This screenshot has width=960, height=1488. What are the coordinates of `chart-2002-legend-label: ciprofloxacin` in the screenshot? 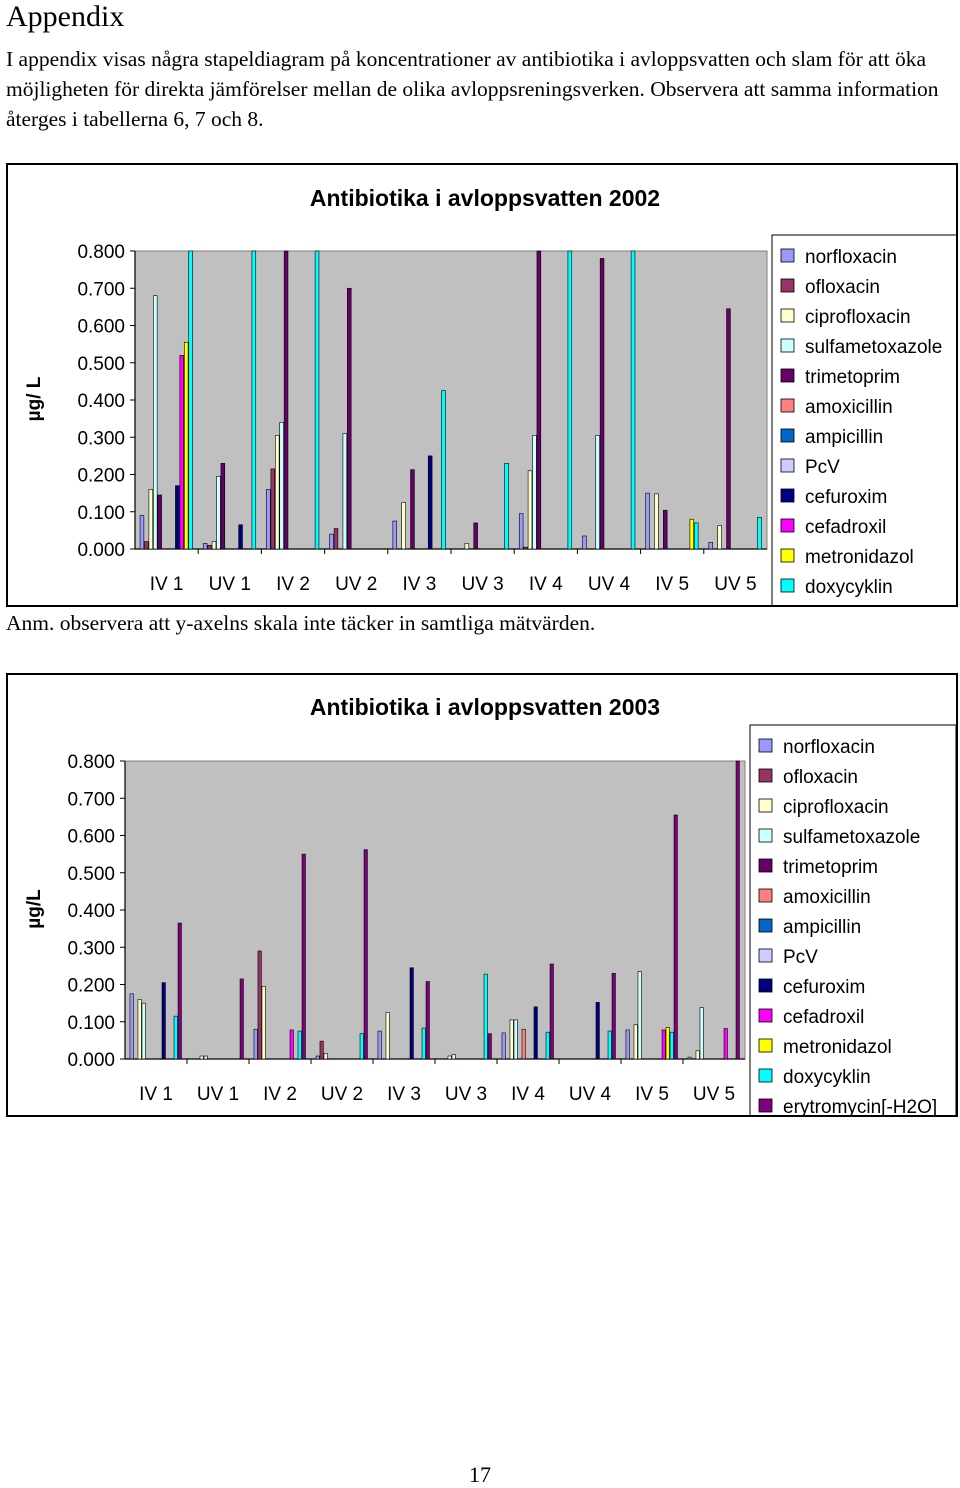 It's located at (858, 317).